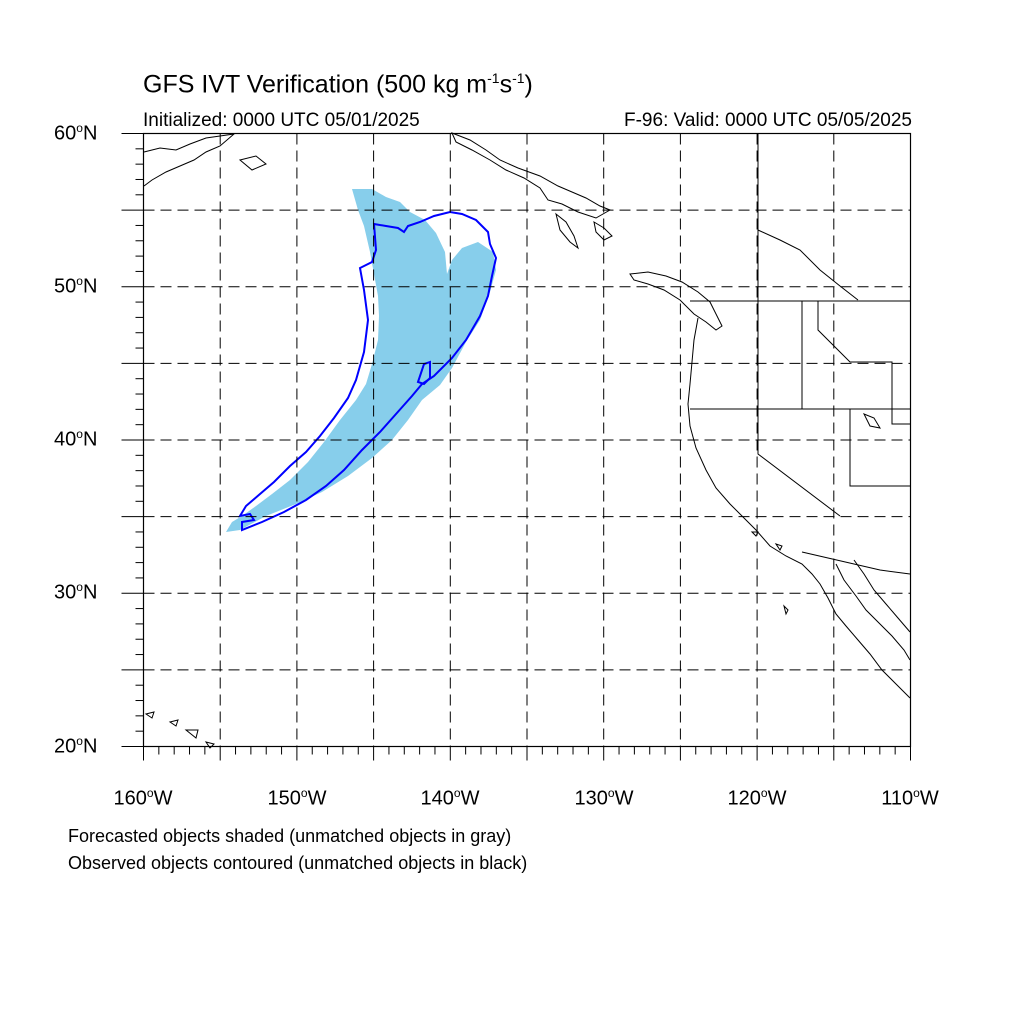  I want to click on aleutian-coastline, so click(189, 160).